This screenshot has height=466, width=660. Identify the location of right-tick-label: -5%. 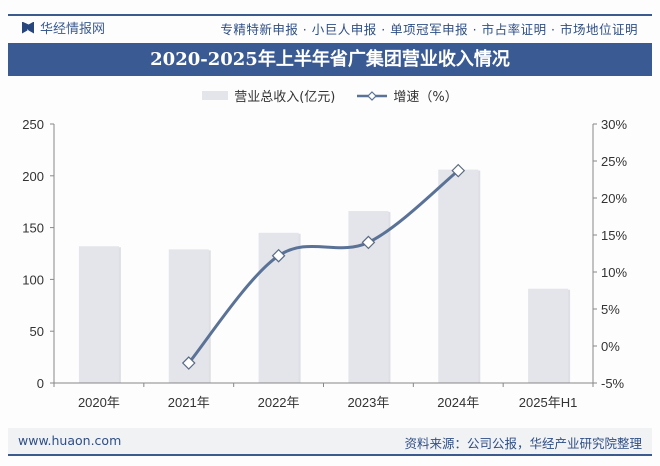
(613, 383).